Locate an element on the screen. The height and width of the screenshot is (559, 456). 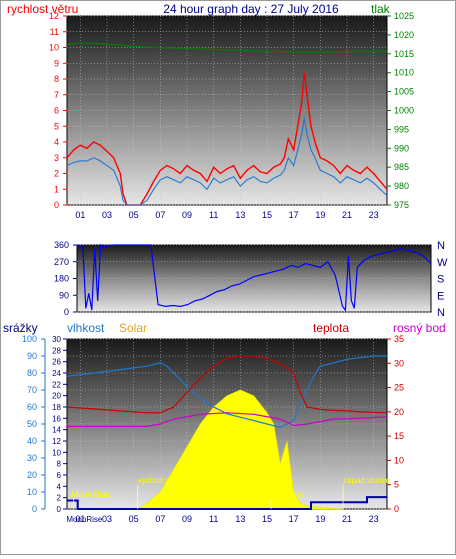
annotation-label: západ slunce is located at coordinates (367, 480).